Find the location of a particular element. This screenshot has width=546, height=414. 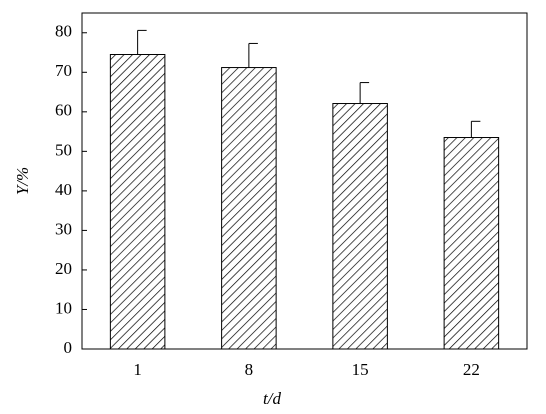

y-tick-label: 0 is located at coordinates (68, 347).